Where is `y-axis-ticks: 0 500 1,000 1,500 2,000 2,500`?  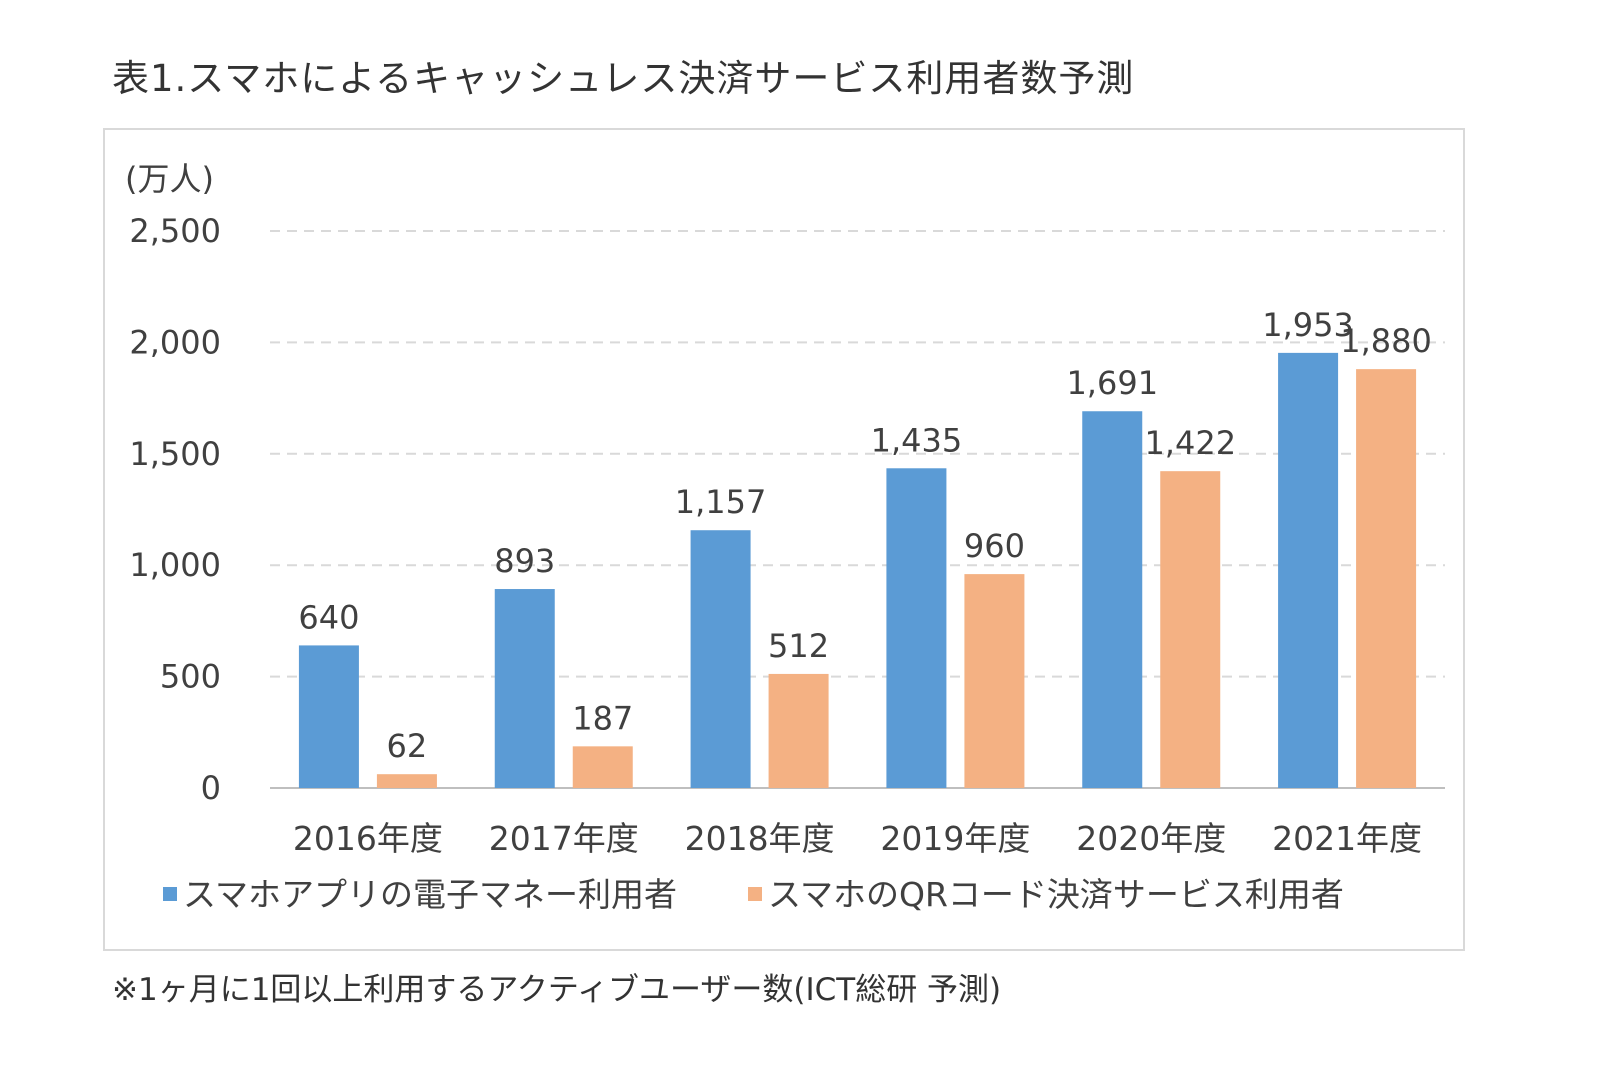 y-axis-ticks: 0 500 1,000 1,500 2,000 2,500 is located at coordinates (175, 509).